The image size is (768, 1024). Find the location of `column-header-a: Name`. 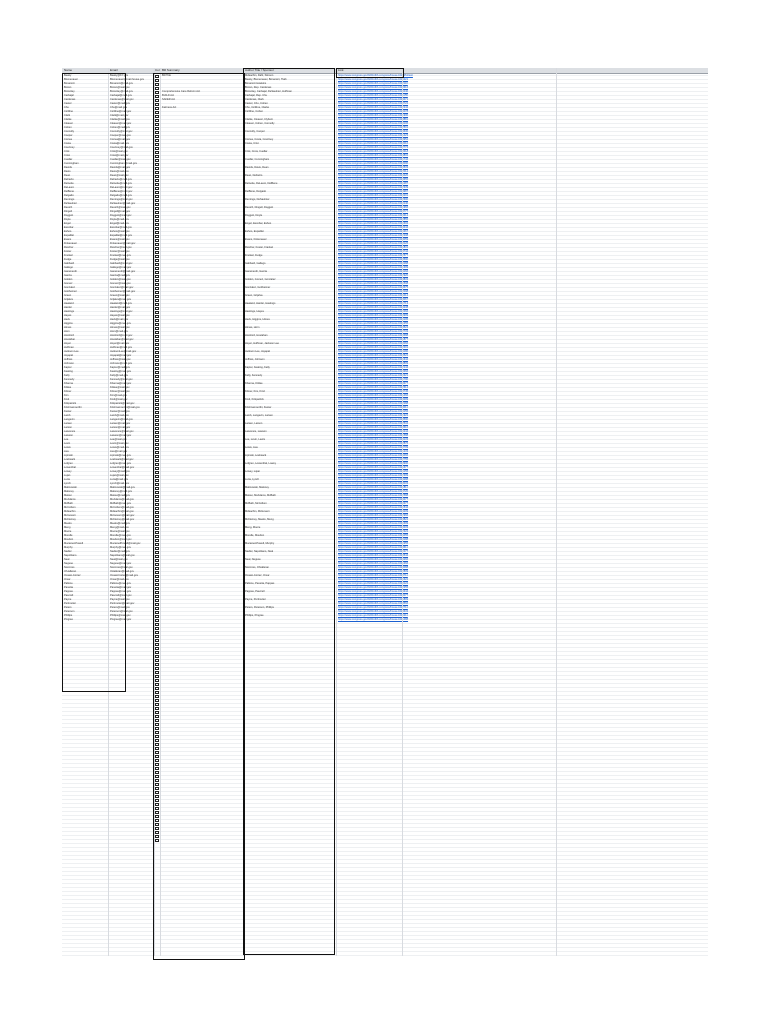

column-header-a: Name is located at coordinates (68, 70).